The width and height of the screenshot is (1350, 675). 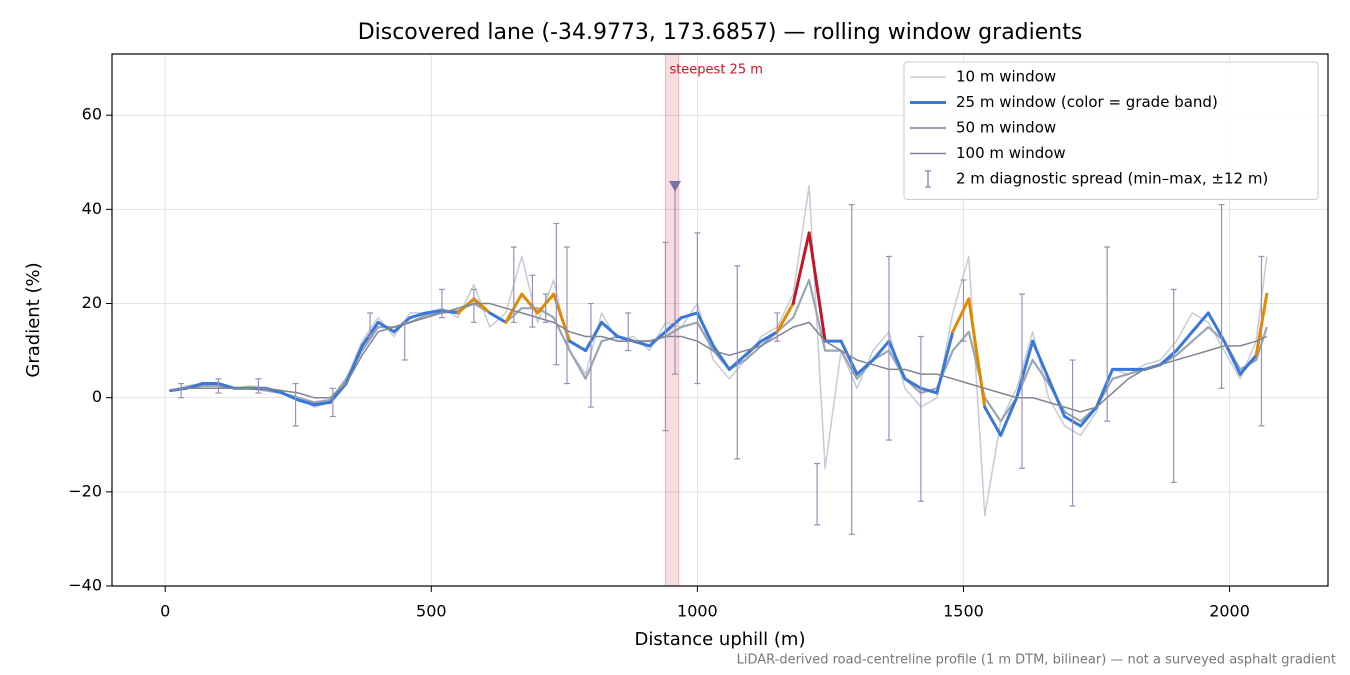 What do you see at coordinates (1006, 77) in the screenshot?
I see `legend-label: 10 m window` at bounding box center [1006, 77].